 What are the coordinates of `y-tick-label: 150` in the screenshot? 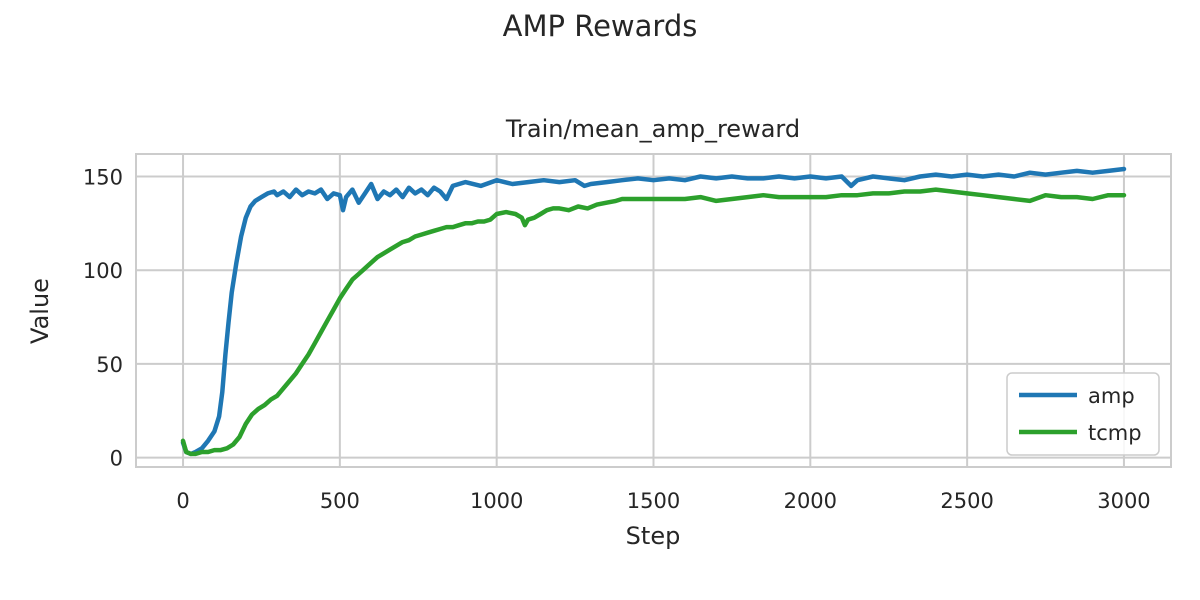 It's located at (103, 177).